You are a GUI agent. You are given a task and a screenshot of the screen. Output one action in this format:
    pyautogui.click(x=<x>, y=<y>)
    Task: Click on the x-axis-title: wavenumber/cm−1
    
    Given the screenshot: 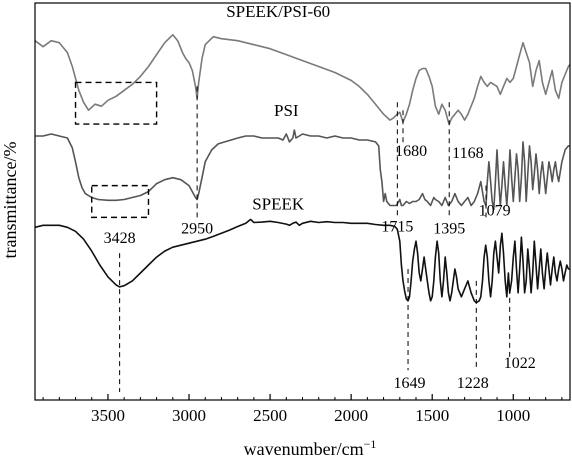 What is the action you would take?
    pyautogui.click(x=310, y=448)
    